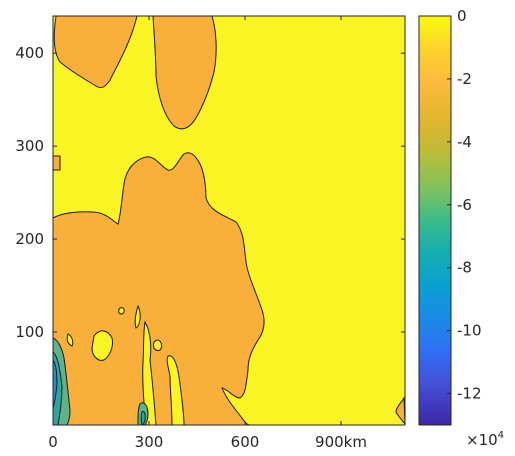  What do you see at coordinates (435, 220) in the screenshot?
I see `colorbar` at bounding box center [435, 220].